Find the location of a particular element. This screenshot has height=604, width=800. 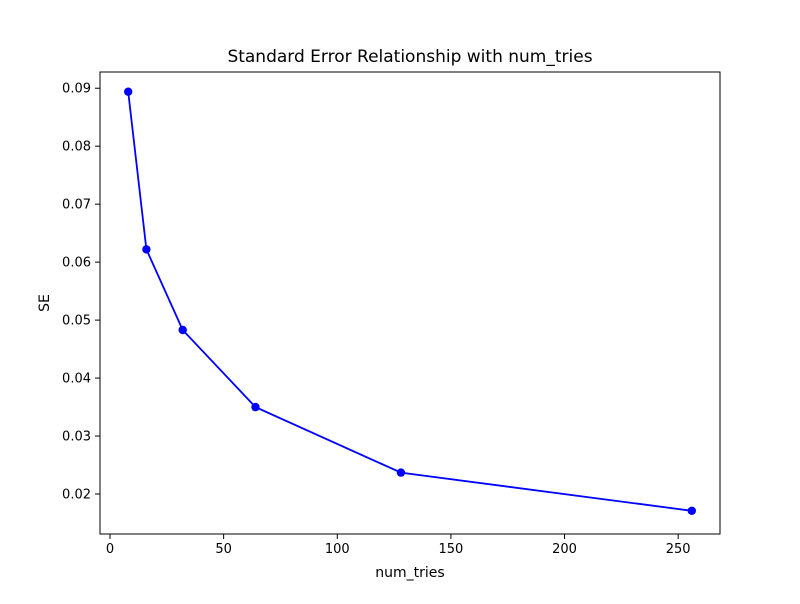

x-tick-label: 50 is located at coordinates (223, 549).